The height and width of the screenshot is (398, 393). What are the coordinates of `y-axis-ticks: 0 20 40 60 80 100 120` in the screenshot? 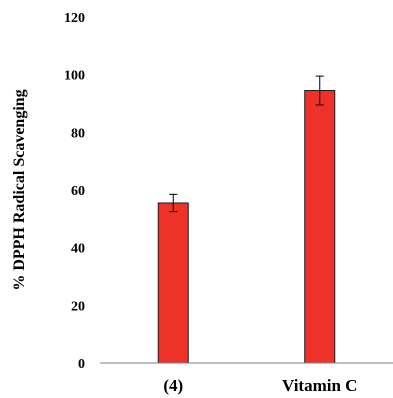 It's located at (74, 191).